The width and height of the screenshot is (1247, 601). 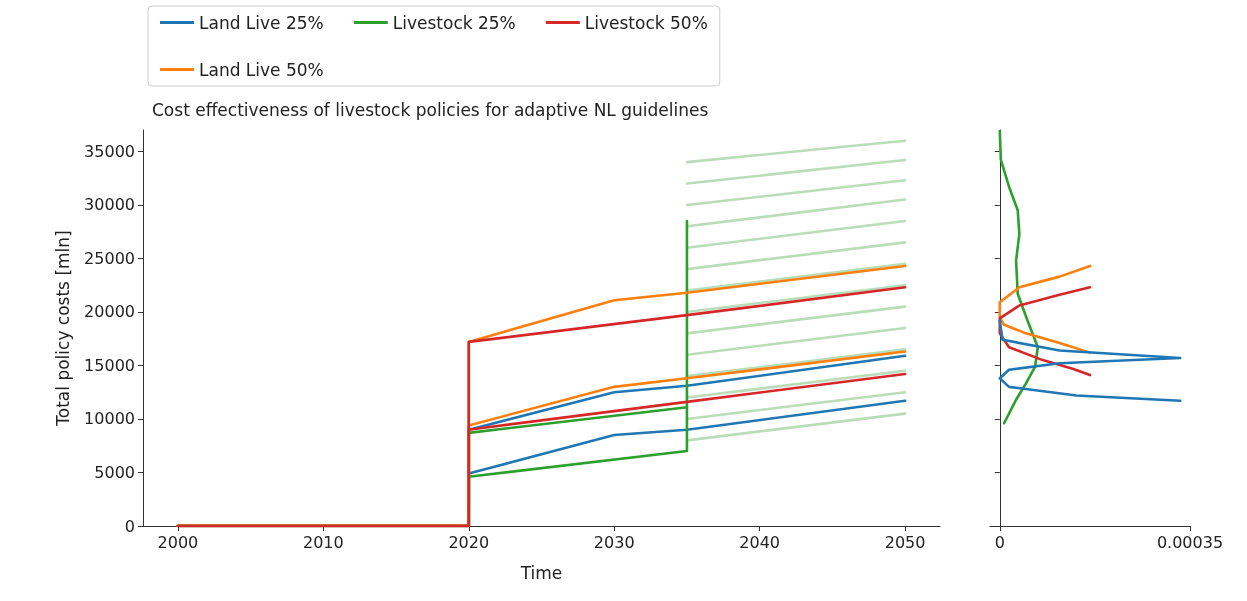 I want to click on chart-title: Cost effectiveness of livestock policies for adaptive NL guidelines, so click(x=430, y=109).